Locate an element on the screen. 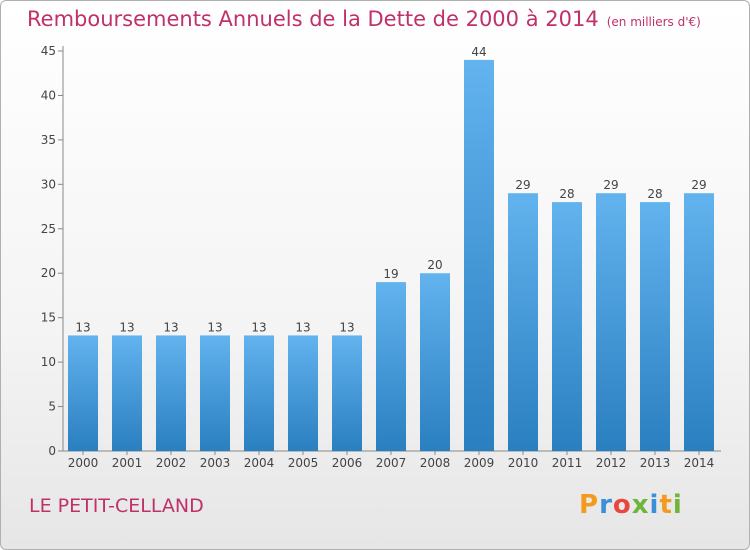 The height and width of the screenshot is (550, 750). x-tick-label-2000: 2000 is located at coordinates (83, 463).